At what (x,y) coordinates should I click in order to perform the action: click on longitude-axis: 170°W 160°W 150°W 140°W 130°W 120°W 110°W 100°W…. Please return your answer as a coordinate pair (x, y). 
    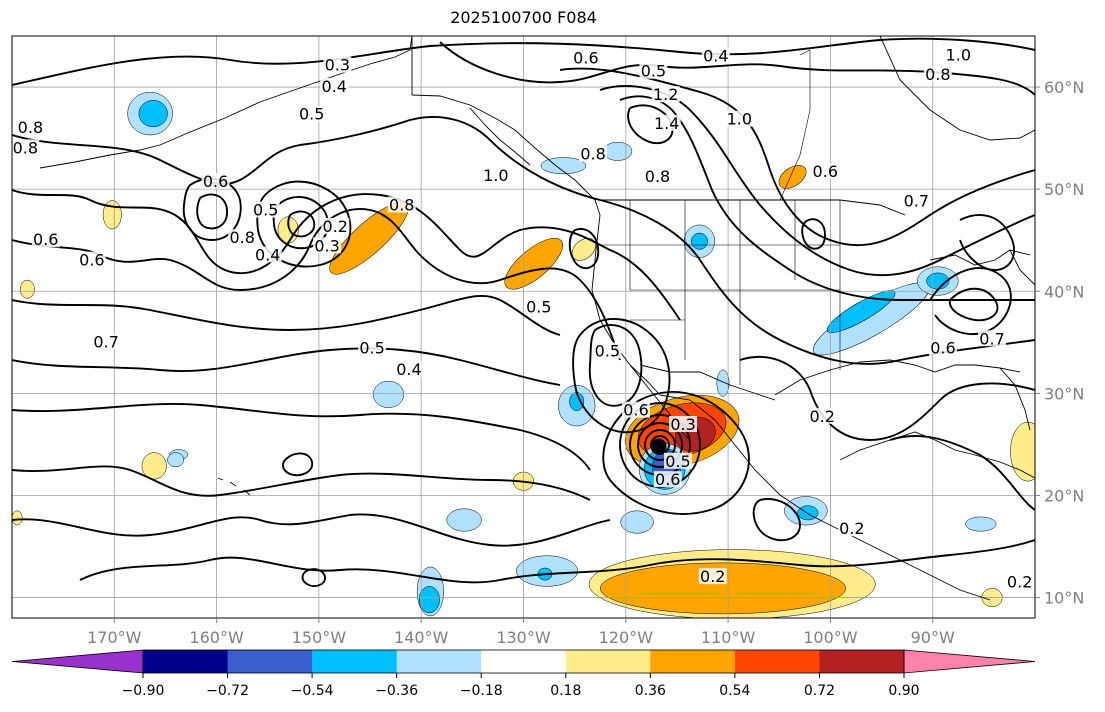
    Looking at the image, I should click on (521, 632).